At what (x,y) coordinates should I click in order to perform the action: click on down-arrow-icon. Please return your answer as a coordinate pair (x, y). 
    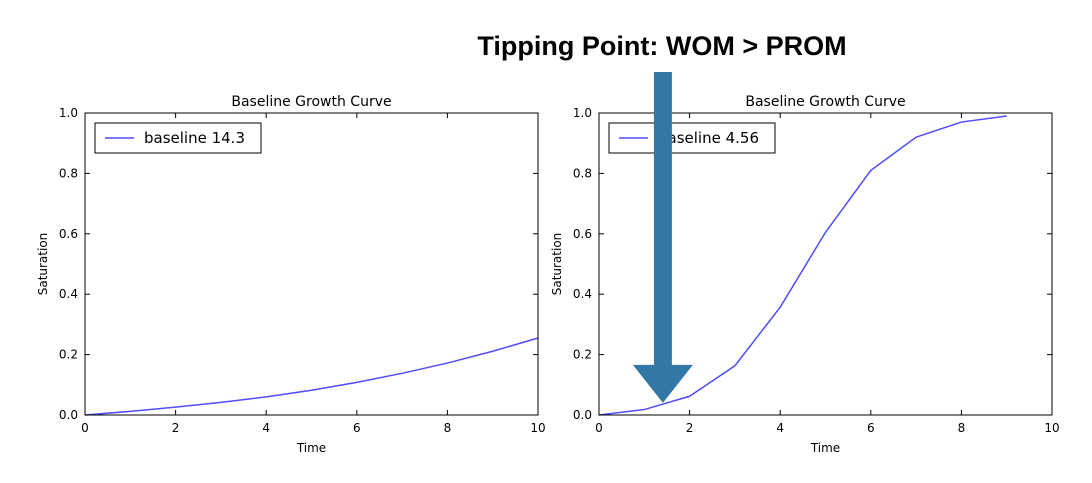
    Looking at the image, I should click on (662, 237).